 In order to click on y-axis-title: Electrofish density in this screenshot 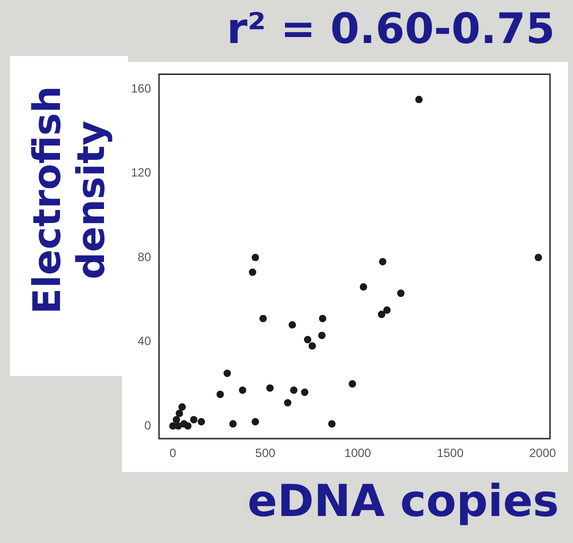, I will do `click(69, 200)`.